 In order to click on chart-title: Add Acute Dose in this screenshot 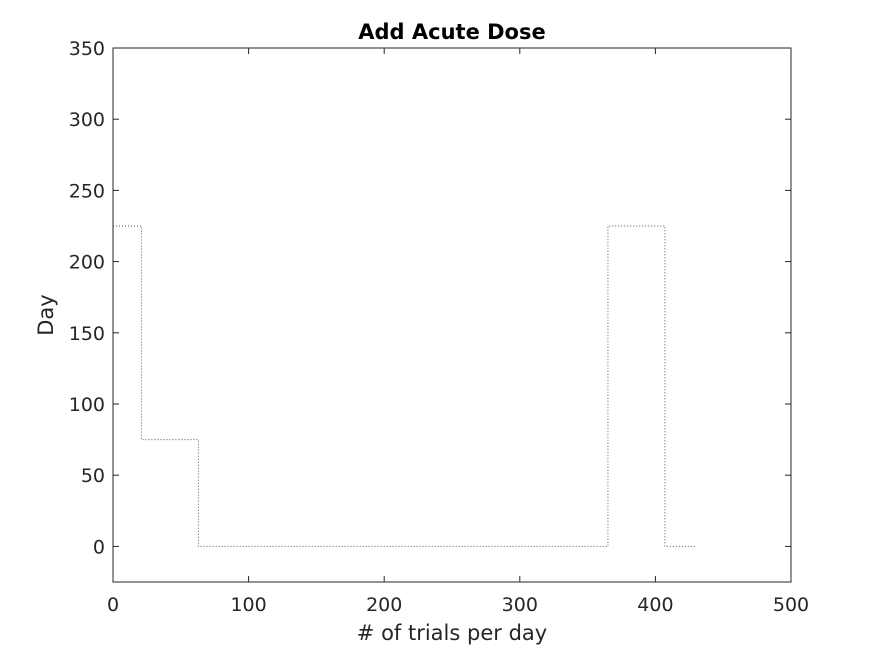, I will do `click(451, 32)`.